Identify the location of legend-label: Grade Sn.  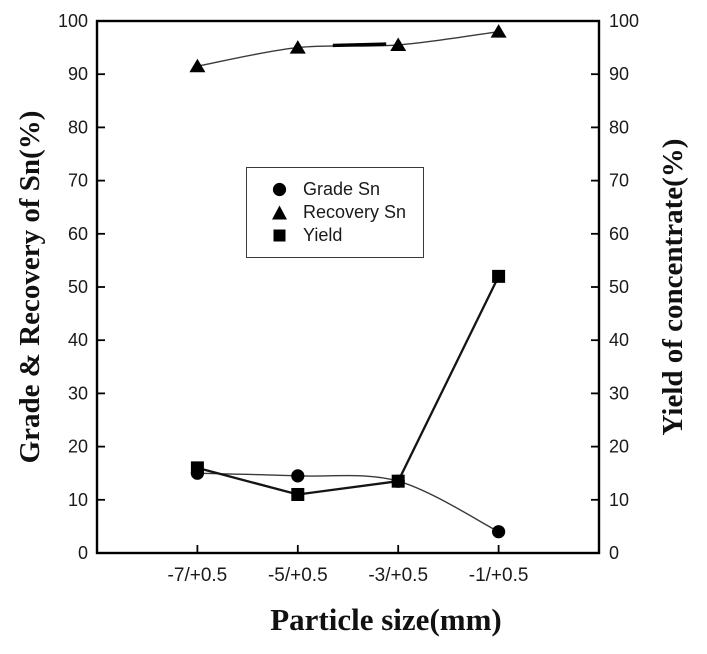
(342, 189).